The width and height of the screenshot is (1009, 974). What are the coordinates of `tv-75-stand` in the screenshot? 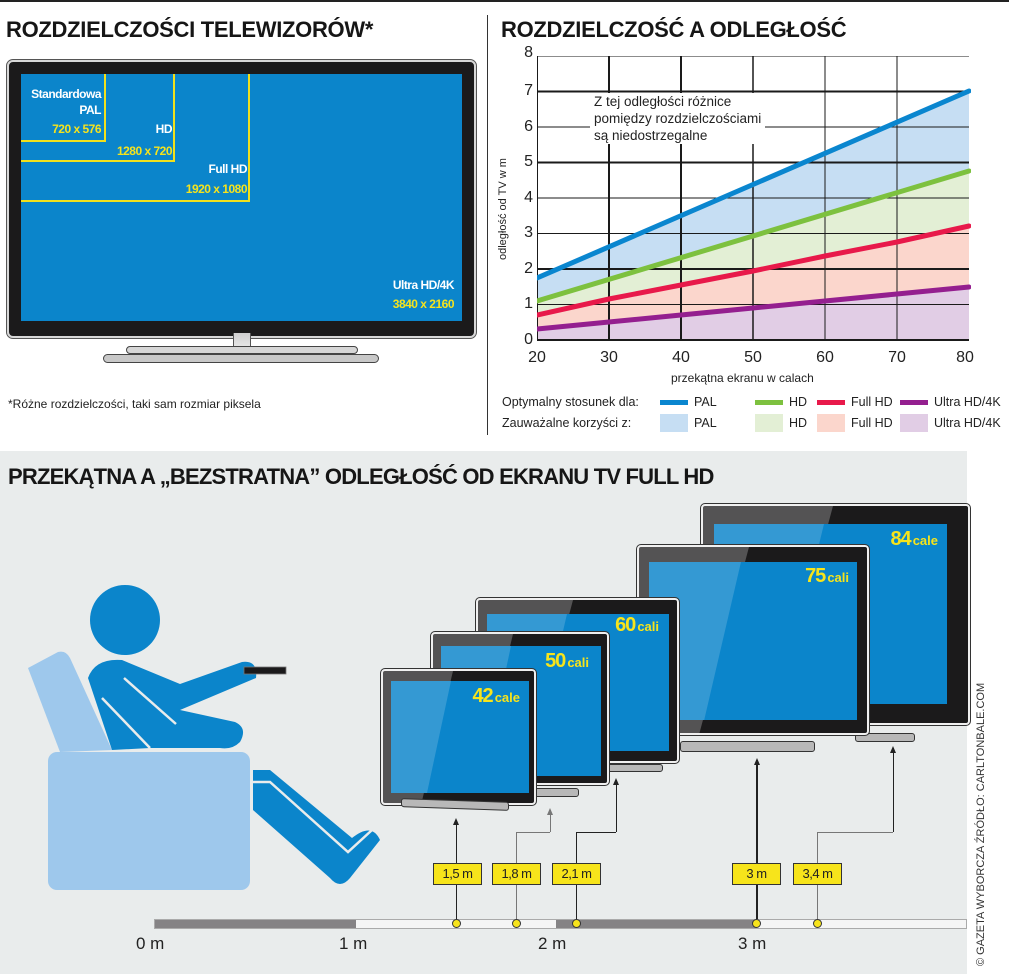 It's located at (747, 746).